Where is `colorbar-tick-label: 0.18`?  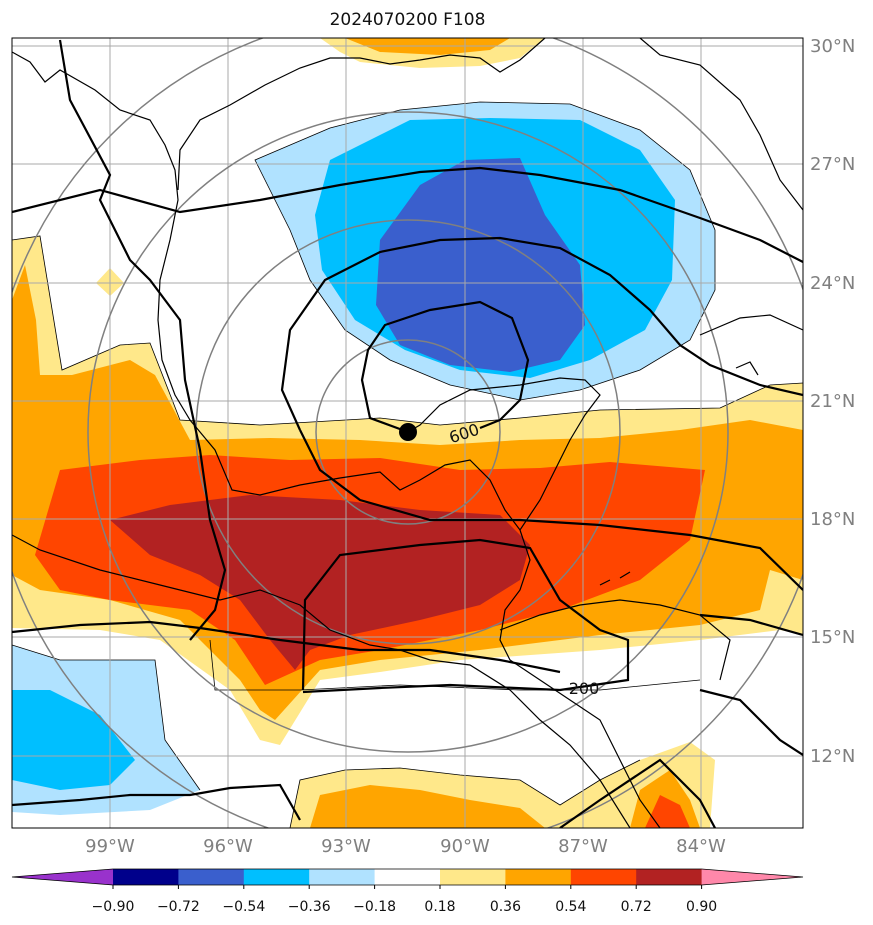
colorbar-tick-label: 0.18 is located at coordinates (439, 907).